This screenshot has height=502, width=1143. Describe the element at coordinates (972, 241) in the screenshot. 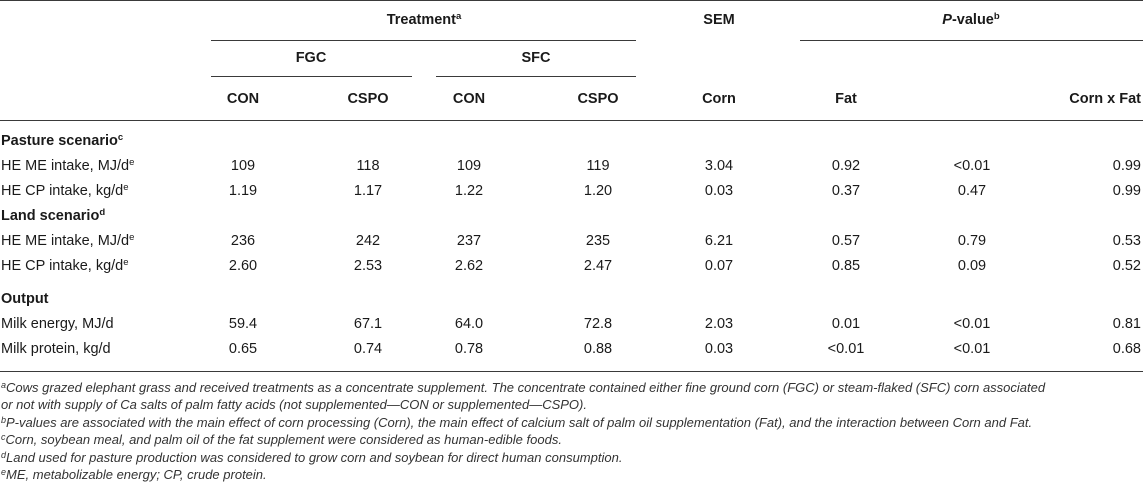

I see `cell-fat: 0.79` at that location.